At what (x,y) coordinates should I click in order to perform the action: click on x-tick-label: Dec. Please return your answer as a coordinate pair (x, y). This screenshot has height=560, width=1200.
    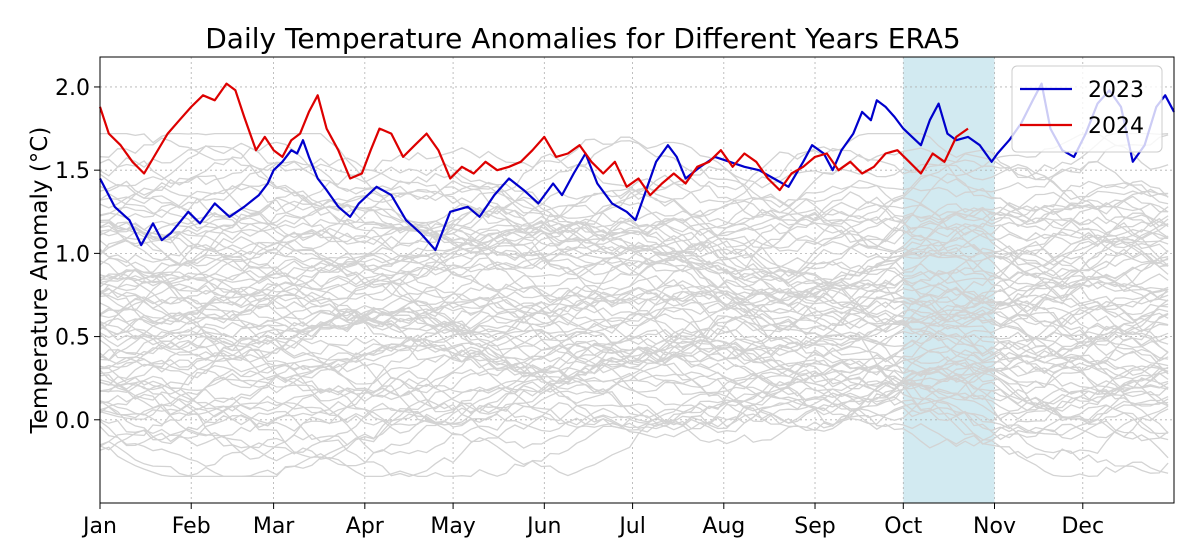
    Looking at the image, I should click on (1082, 526).